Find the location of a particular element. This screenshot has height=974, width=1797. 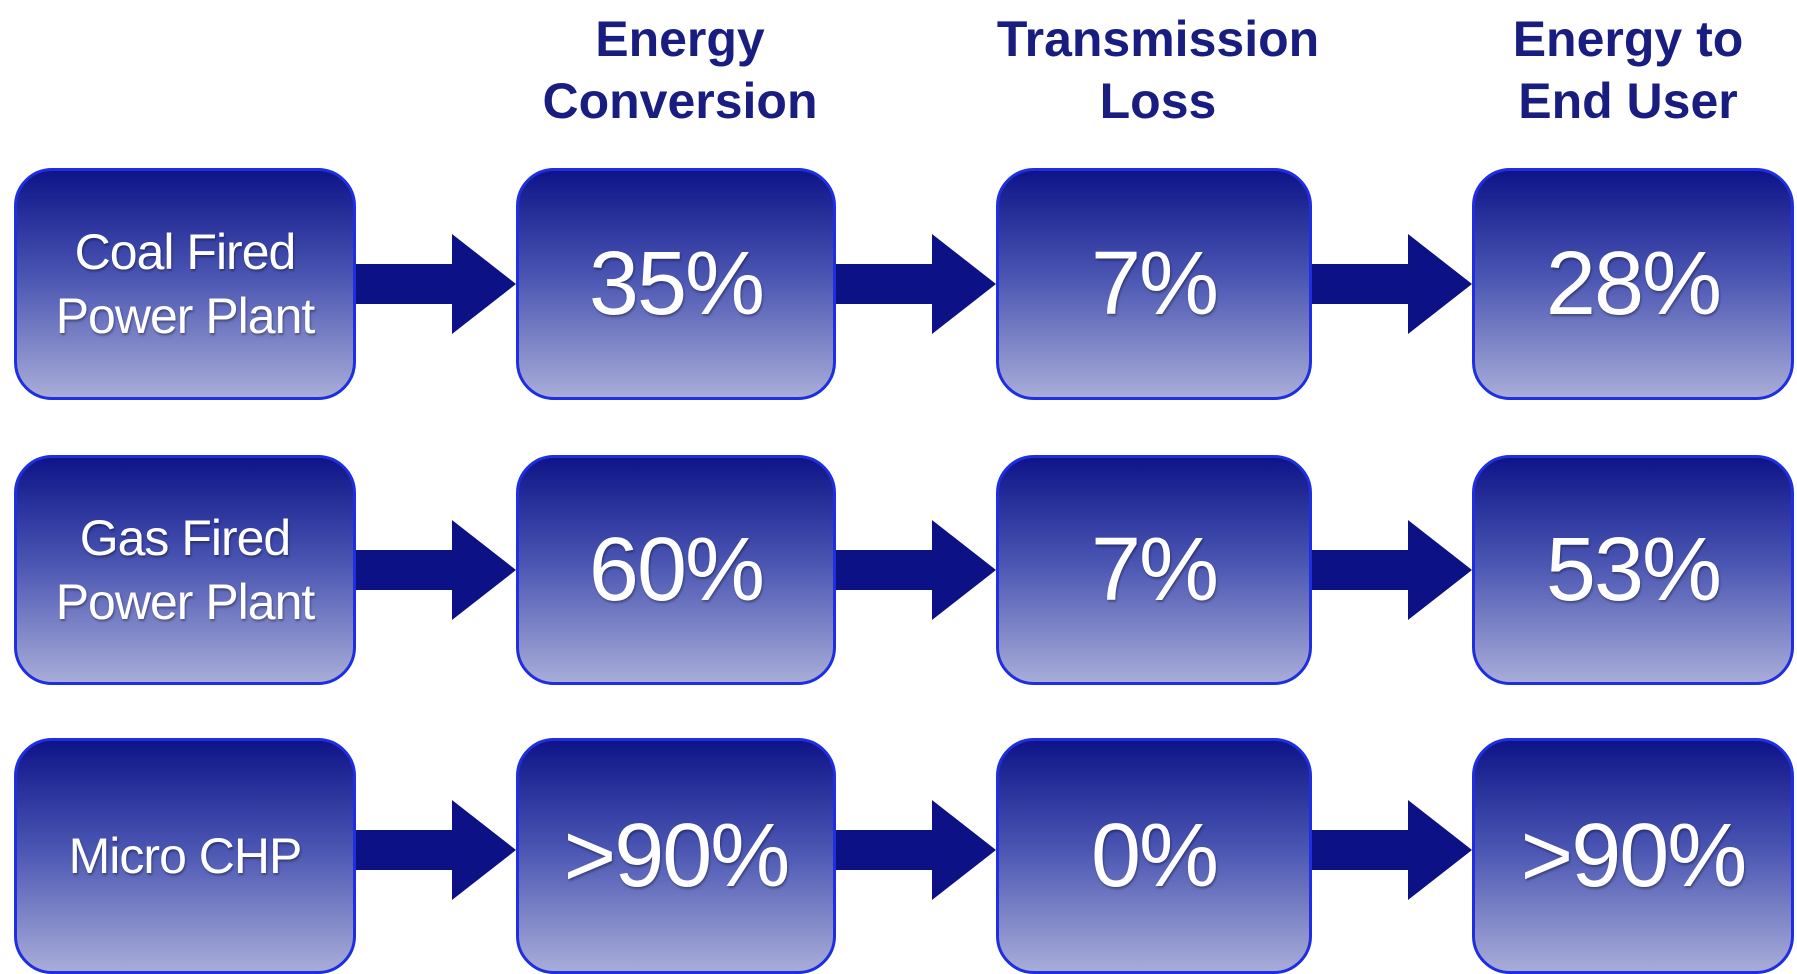

header-transmission-loss: Transmission Loss is located at coordinates (1158, 70).